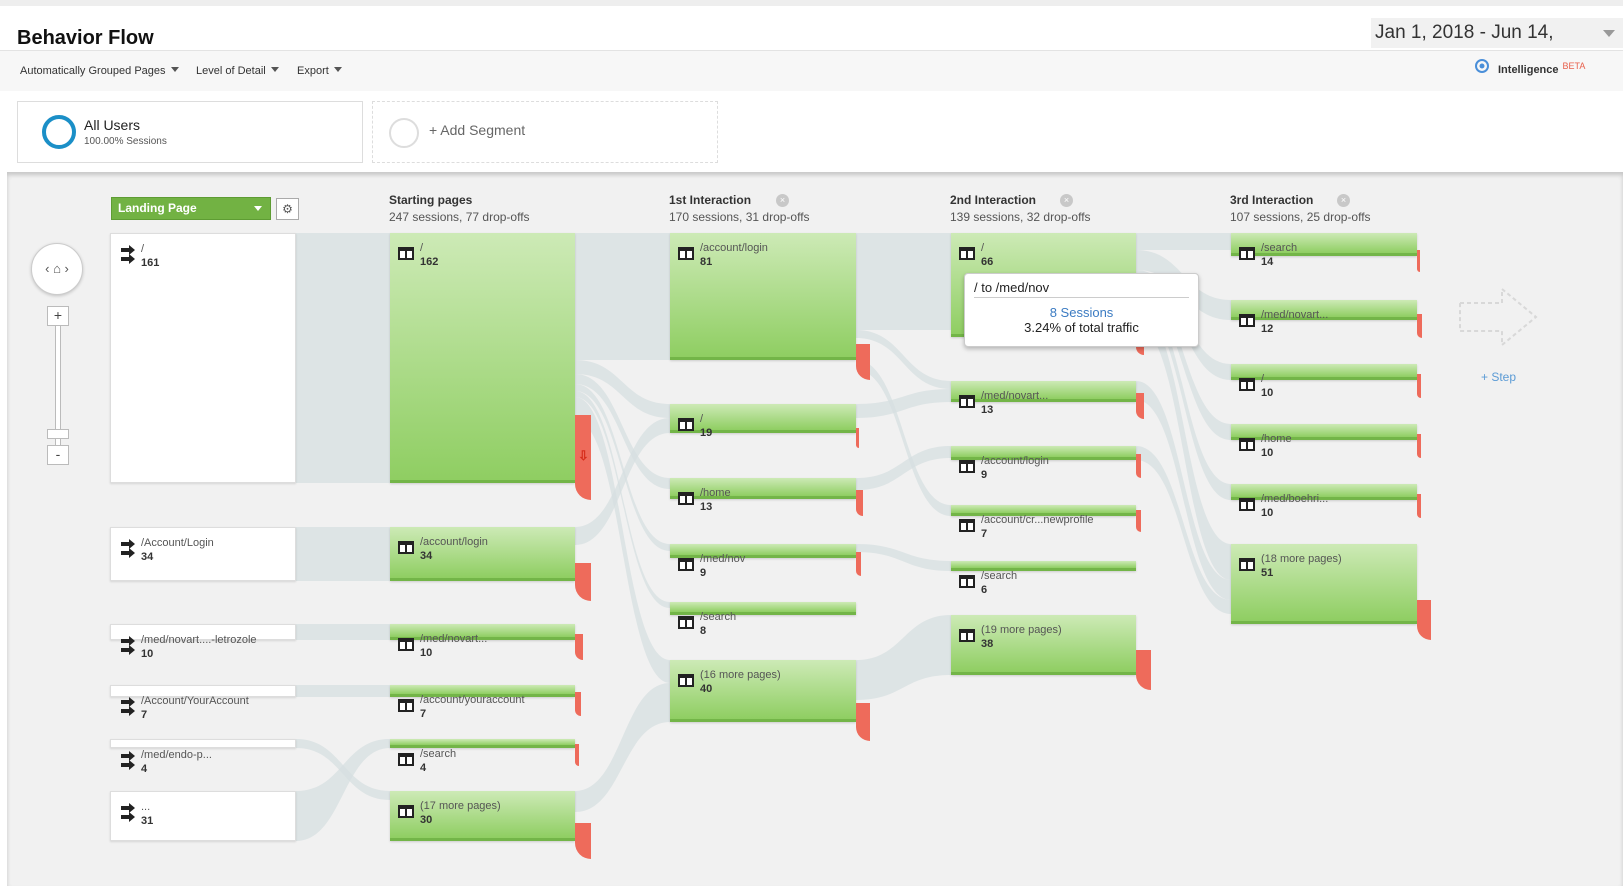  Describe the element at coordinates (723, 559) in the screenshot. I see `node-label: /med/nov` at that location.